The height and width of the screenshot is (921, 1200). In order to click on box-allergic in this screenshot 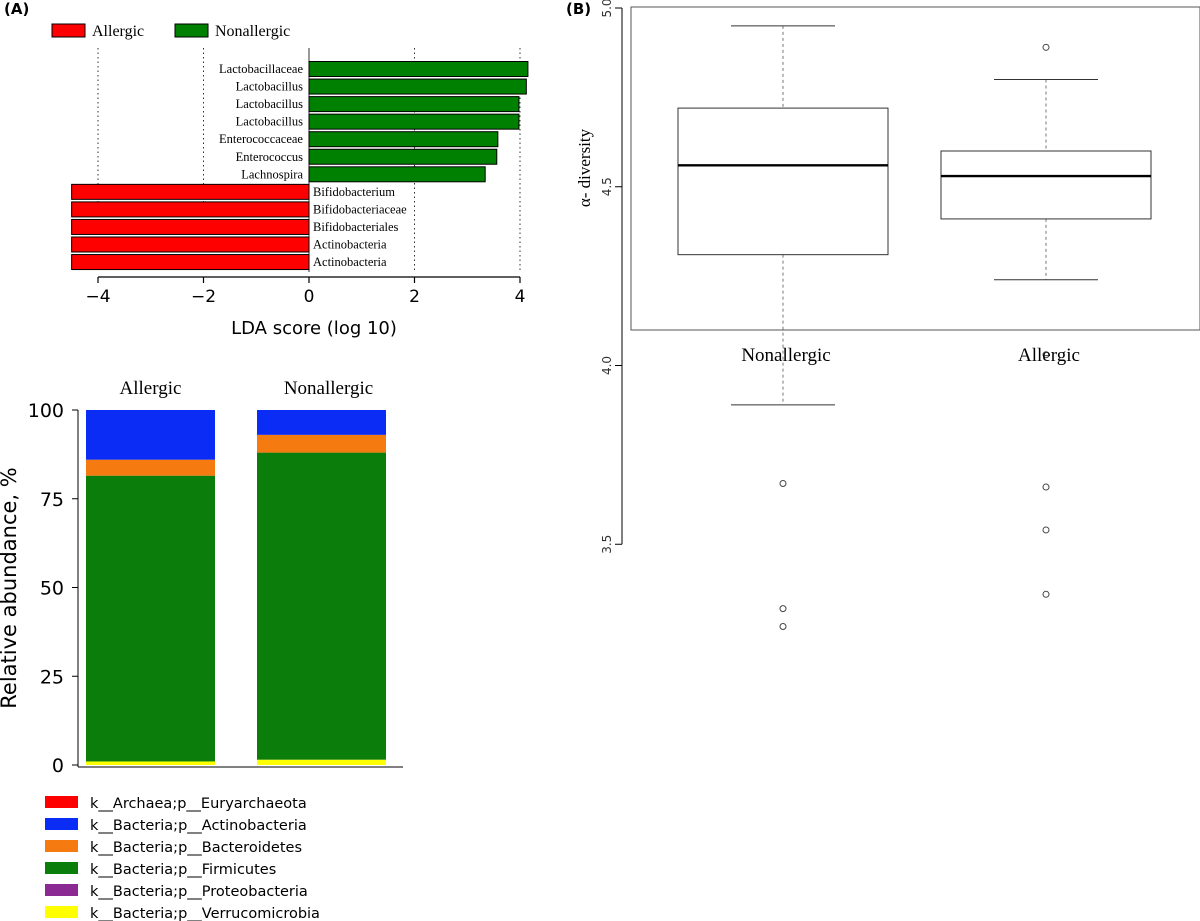, I will do `click(1046, 320)`.